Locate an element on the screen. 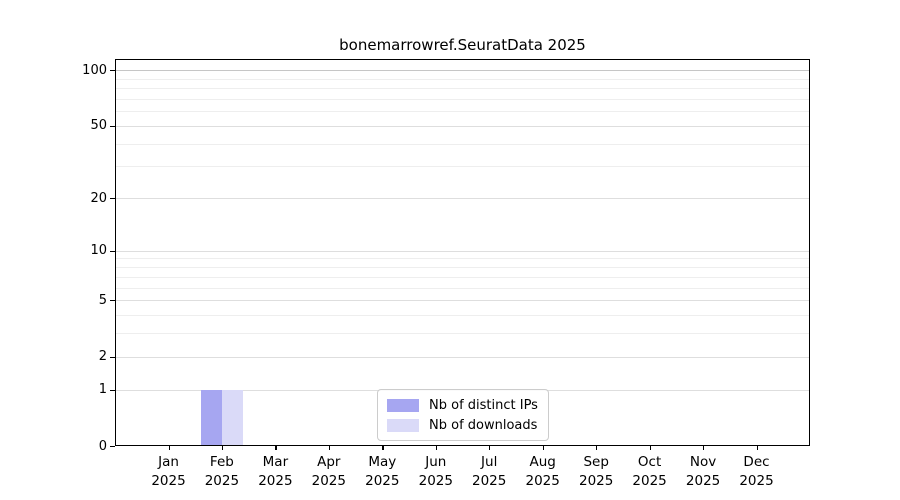 Image resolution: width=900 pixels, height=500 pixels. x-tick-label: Mar 2025 is located at coordinates (275, 471).